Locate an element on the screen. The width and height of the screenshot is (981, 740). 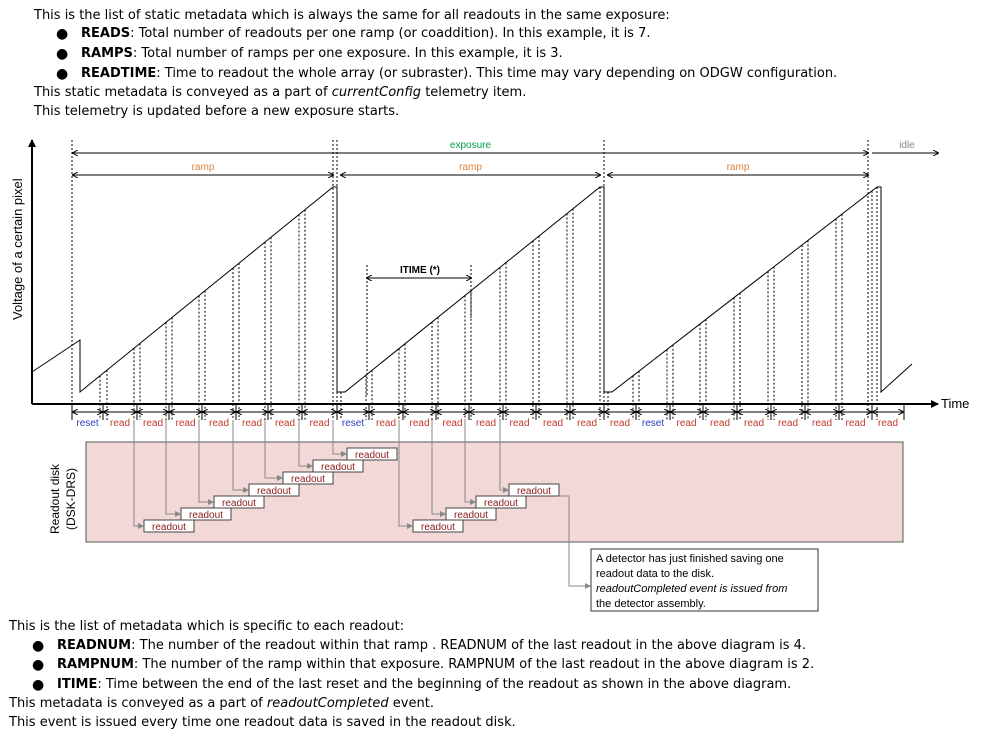
callout-box is located at coordinates (704, 580).